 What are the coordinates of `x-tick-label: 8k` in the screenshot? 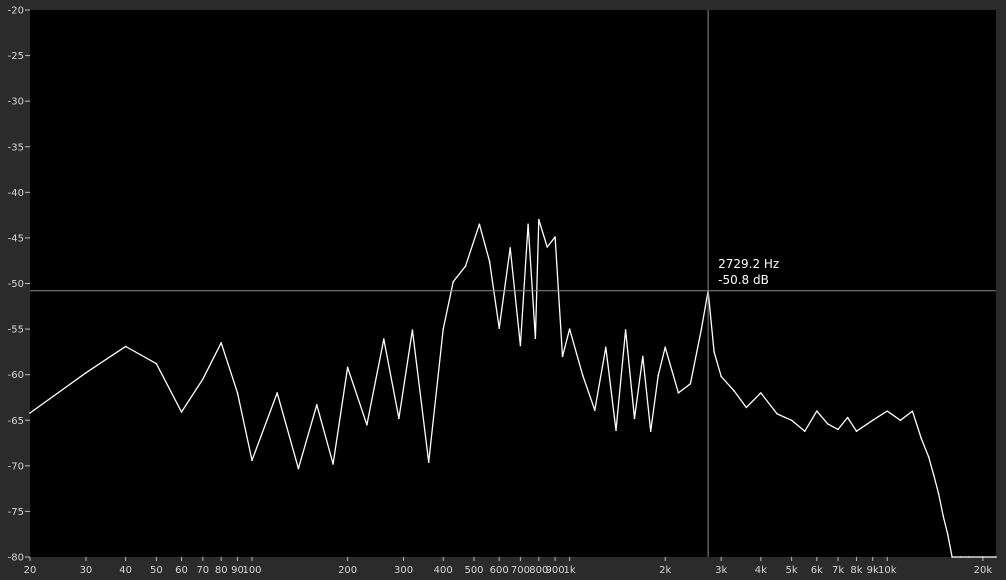 It's located at (856, 570).